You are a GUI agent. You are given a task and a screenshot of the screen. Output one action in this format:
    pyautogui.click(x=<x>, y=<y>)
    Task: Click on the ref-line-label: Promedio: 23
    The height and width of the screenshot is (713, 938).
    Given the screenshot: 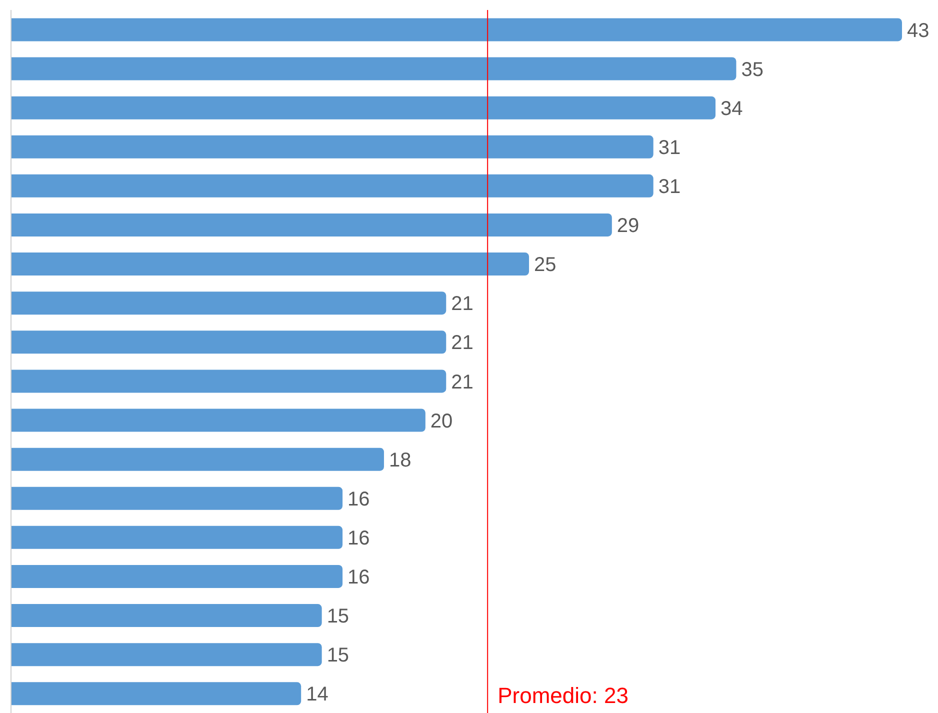 What is the action you would take?
    pyautogui.click(x=563, y=695)
    